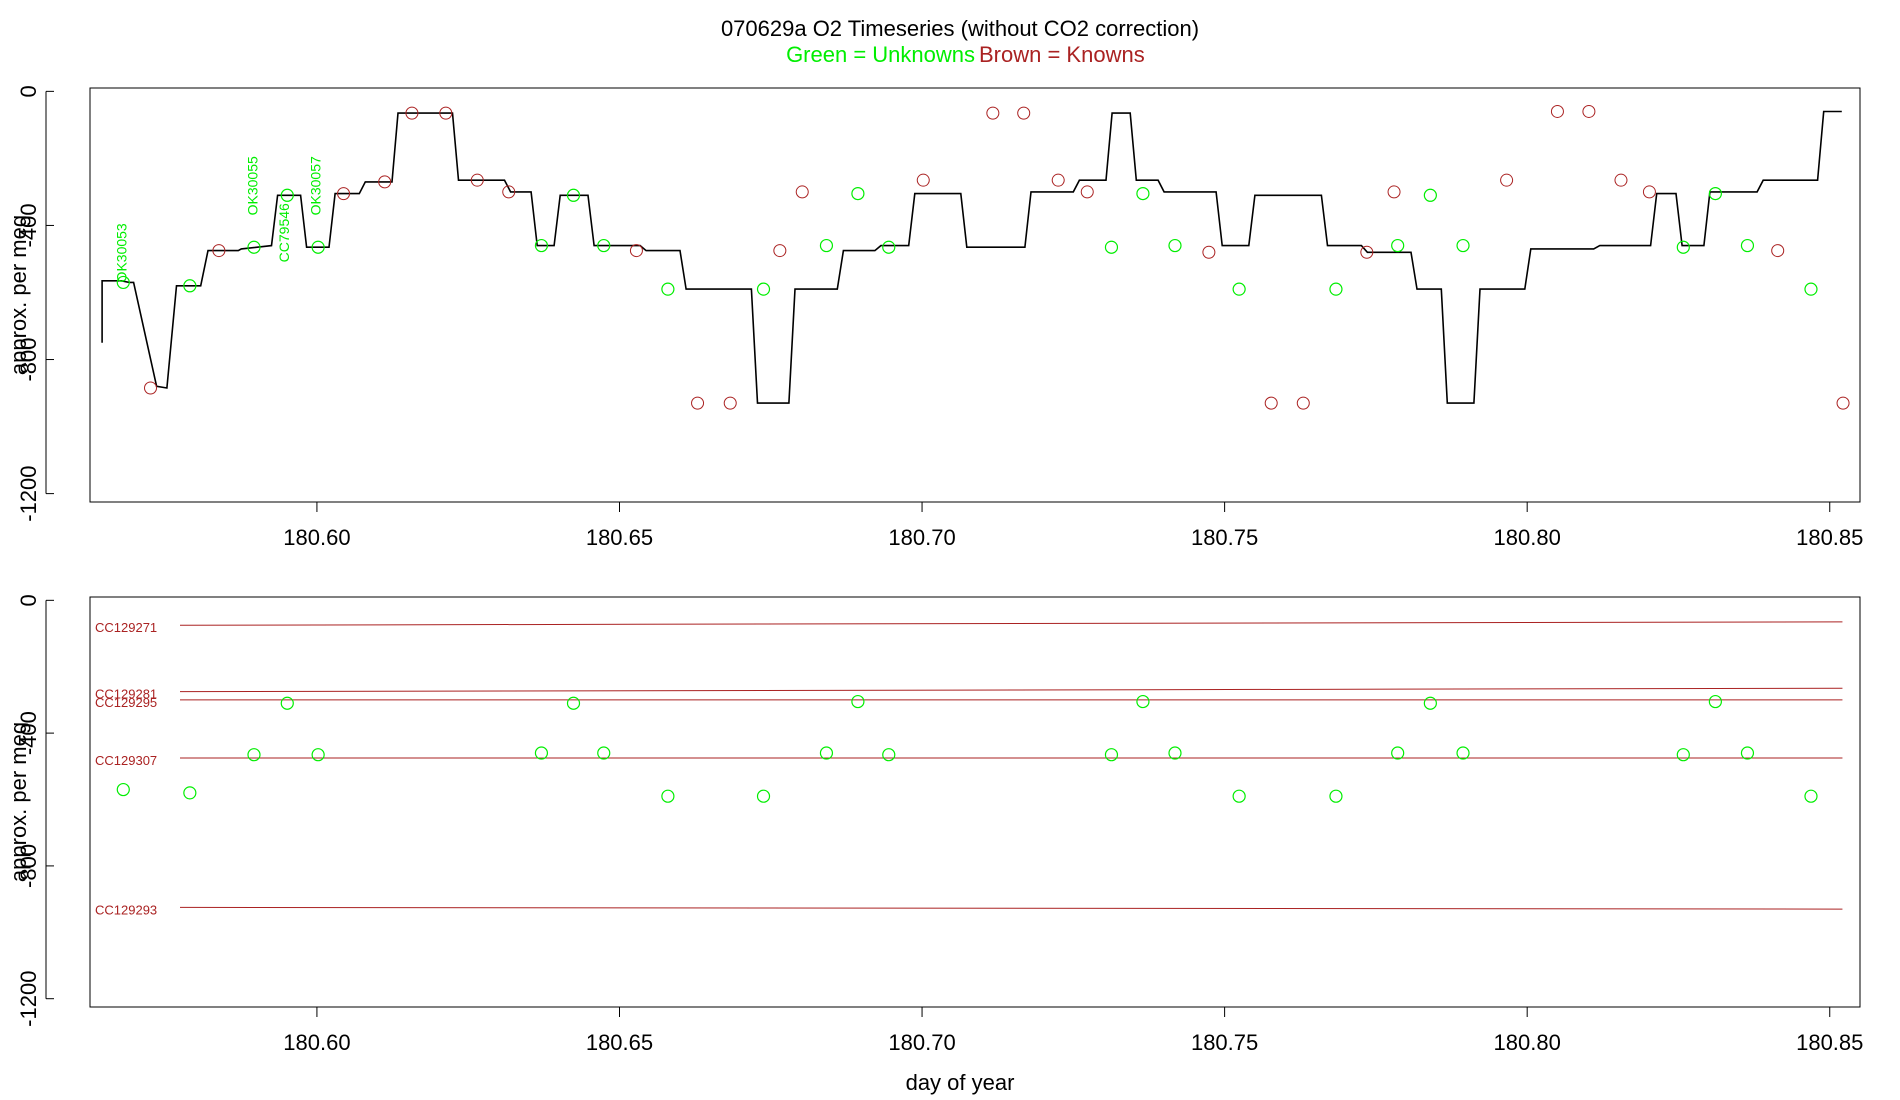  What do you see at coordinates (316, 185) in the screenshot?
I see `sample-annotation: OK30057` at bounding box center [316, 185].